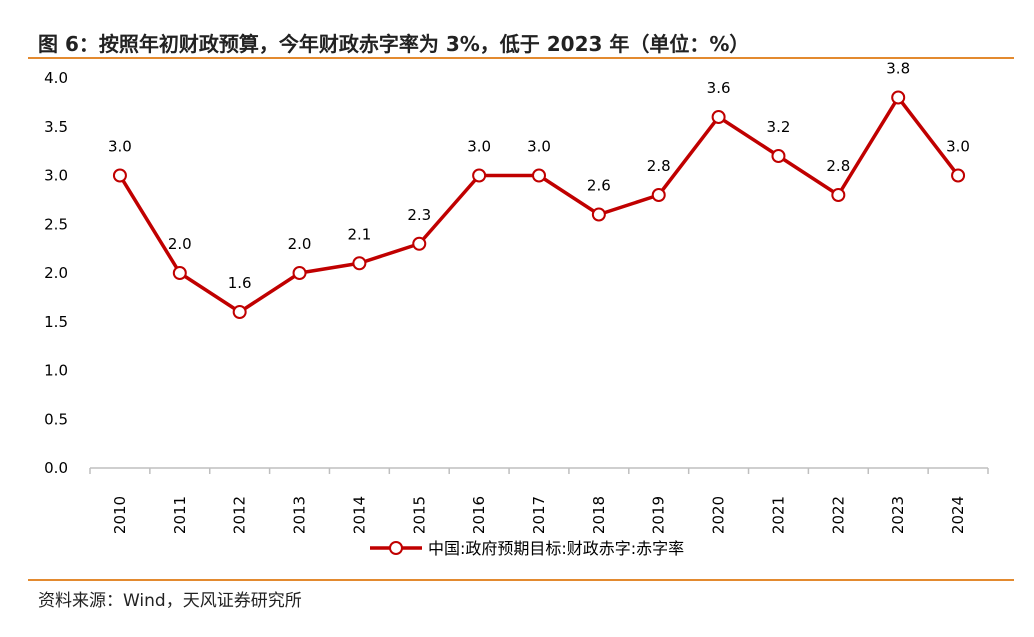 The height and width of the screenshot is (637, 1034). Describe the element at coordinates (56, 322) in the screenshot. I see `y-tick-label: 1.5` at that location.